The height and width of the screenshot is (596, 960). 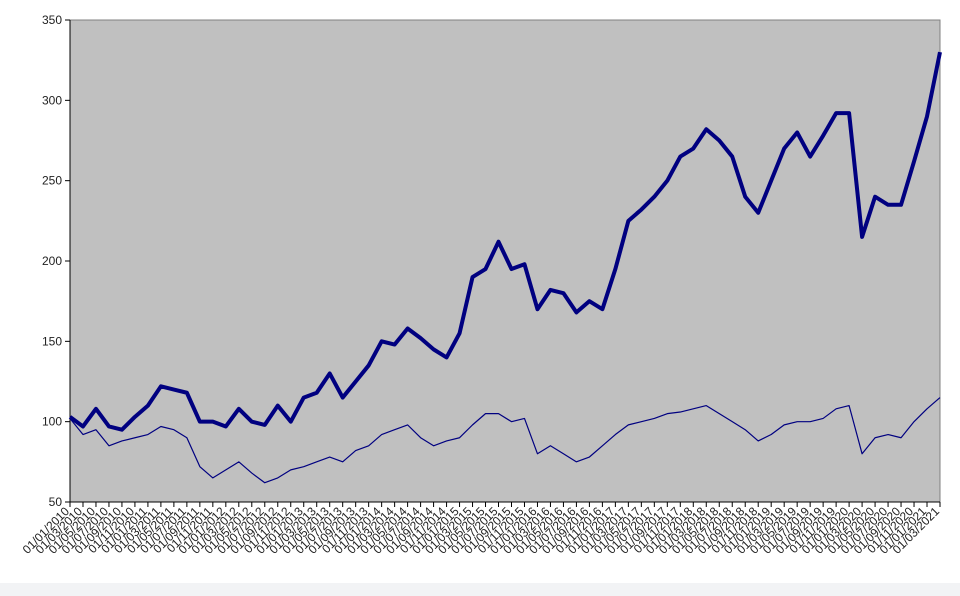 I want to click on footer-strip, so click(x=480, y=589).